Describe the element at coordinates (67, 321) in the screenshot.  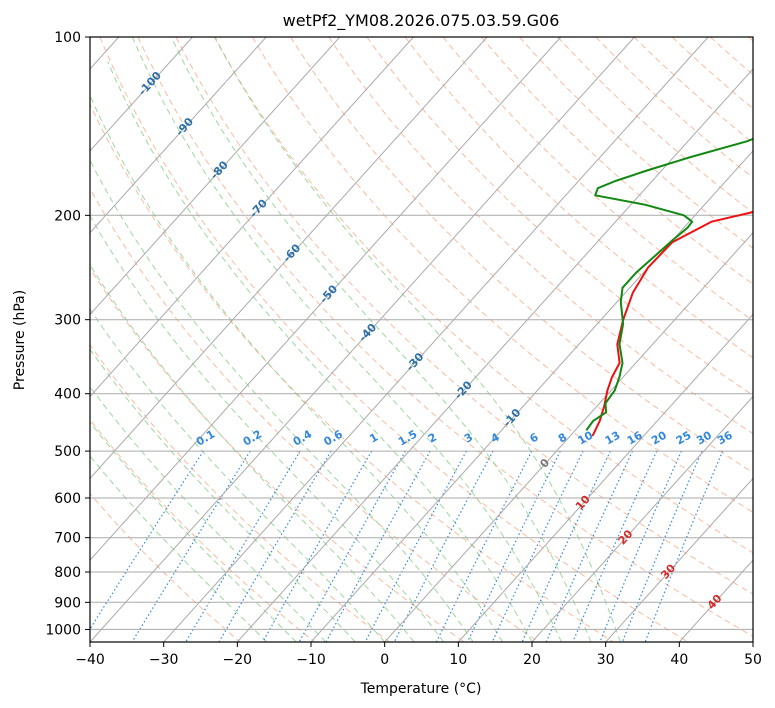
I see `y-tick-label: 300` at that location.